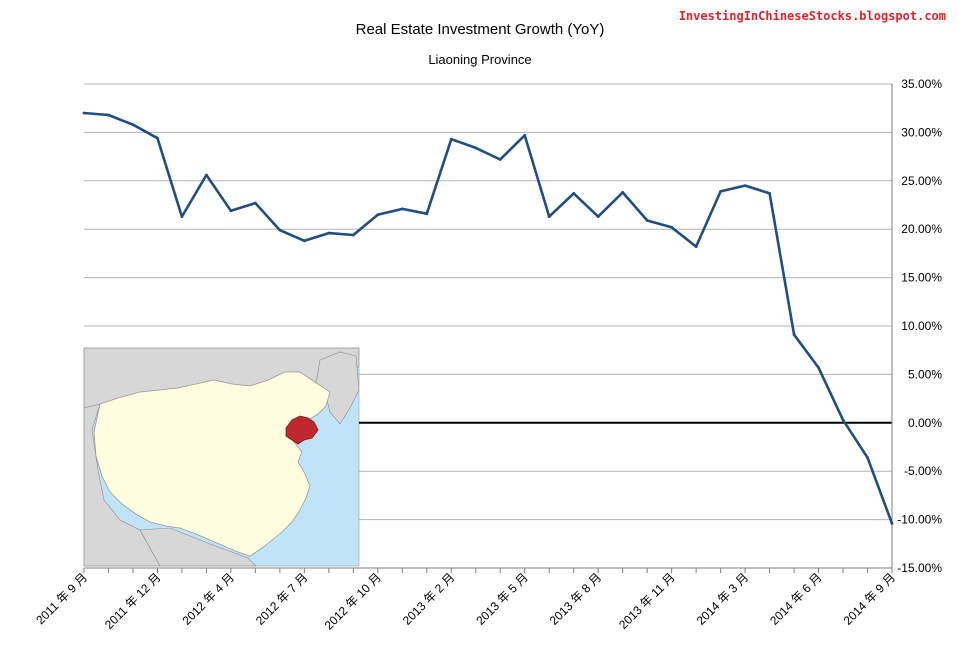 The width and height of the screenshot is (959, 660). What do you see at coordinates (353, 601) in the screenshot?
I see `x-tick-label: 2012 年 10 月` at bounding box center [353, 601].